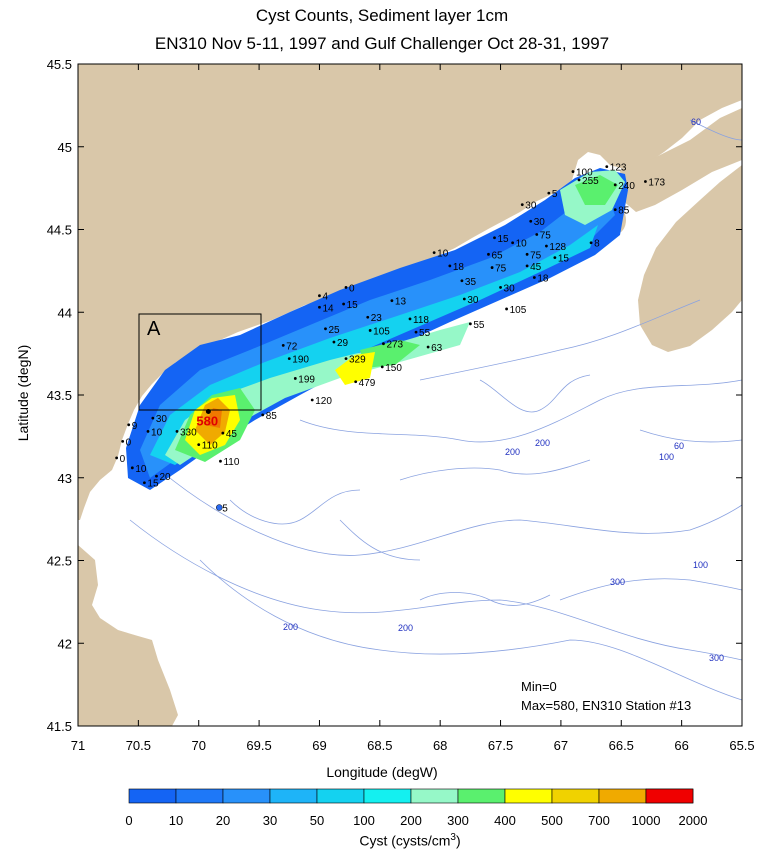 The image size is (764, 858). What do you see at coordinates (584, 173) in the screenshot?
I see `station-value: 100` at bounding box center [584, 173].